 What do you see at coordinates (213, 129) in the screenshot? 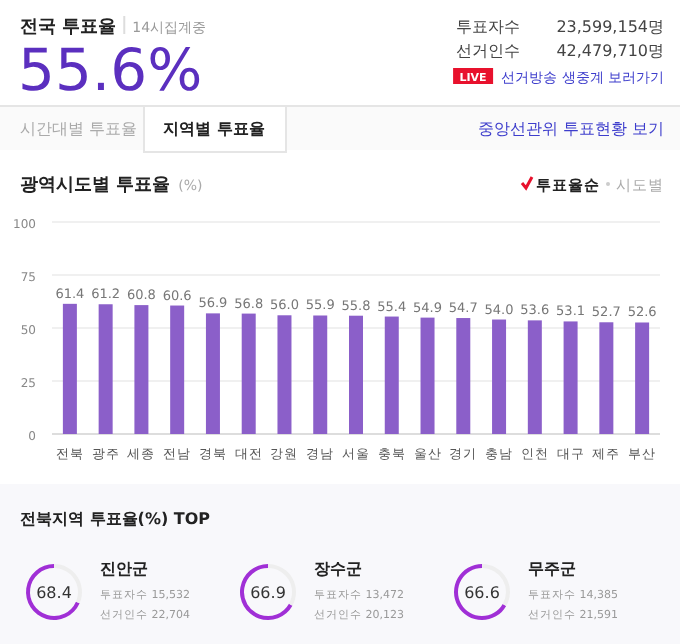
I see `text: 지역별 투표율` at bounding box center [213, 129].